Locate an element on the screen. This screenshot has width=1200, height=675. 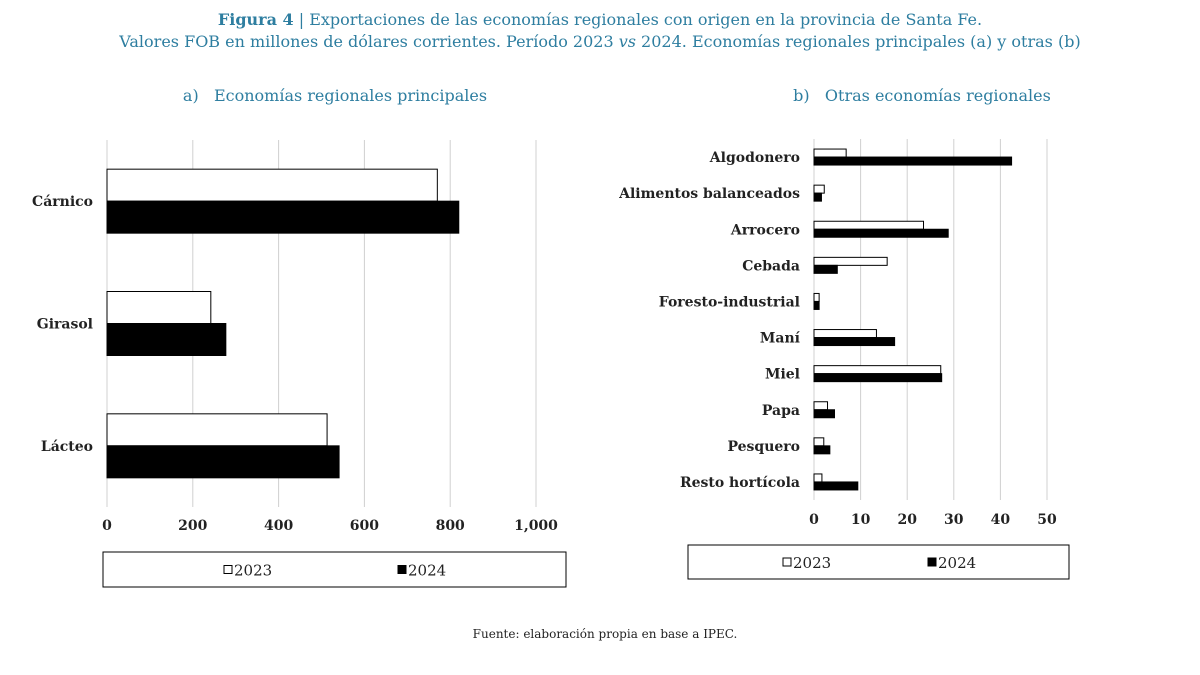
figure-label: Figura 4 is located at coordinates (256, 19).